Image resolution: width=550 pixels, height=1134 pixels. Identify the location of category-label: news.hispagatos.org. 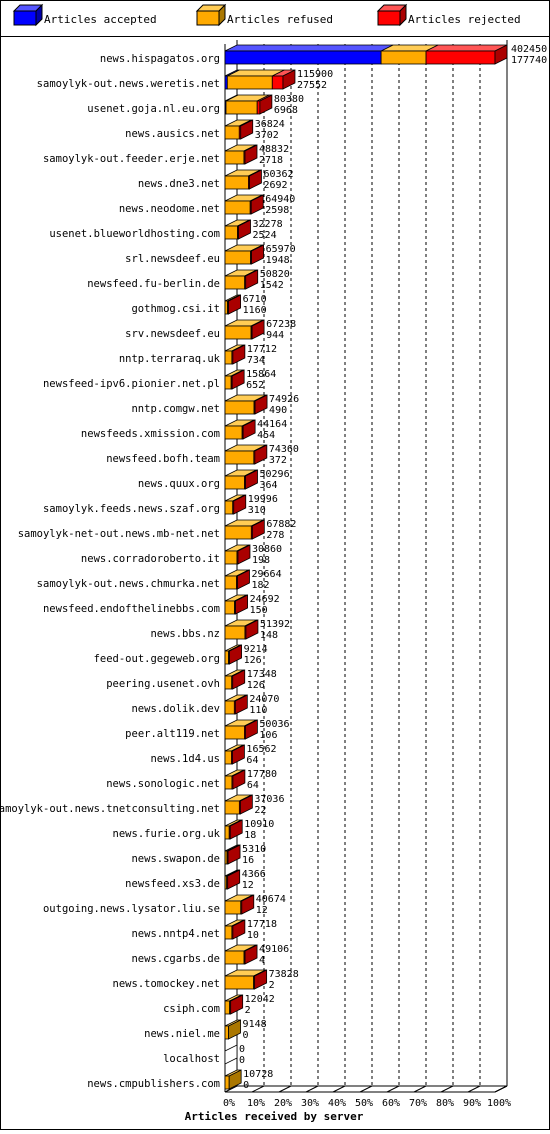
(160, 59).